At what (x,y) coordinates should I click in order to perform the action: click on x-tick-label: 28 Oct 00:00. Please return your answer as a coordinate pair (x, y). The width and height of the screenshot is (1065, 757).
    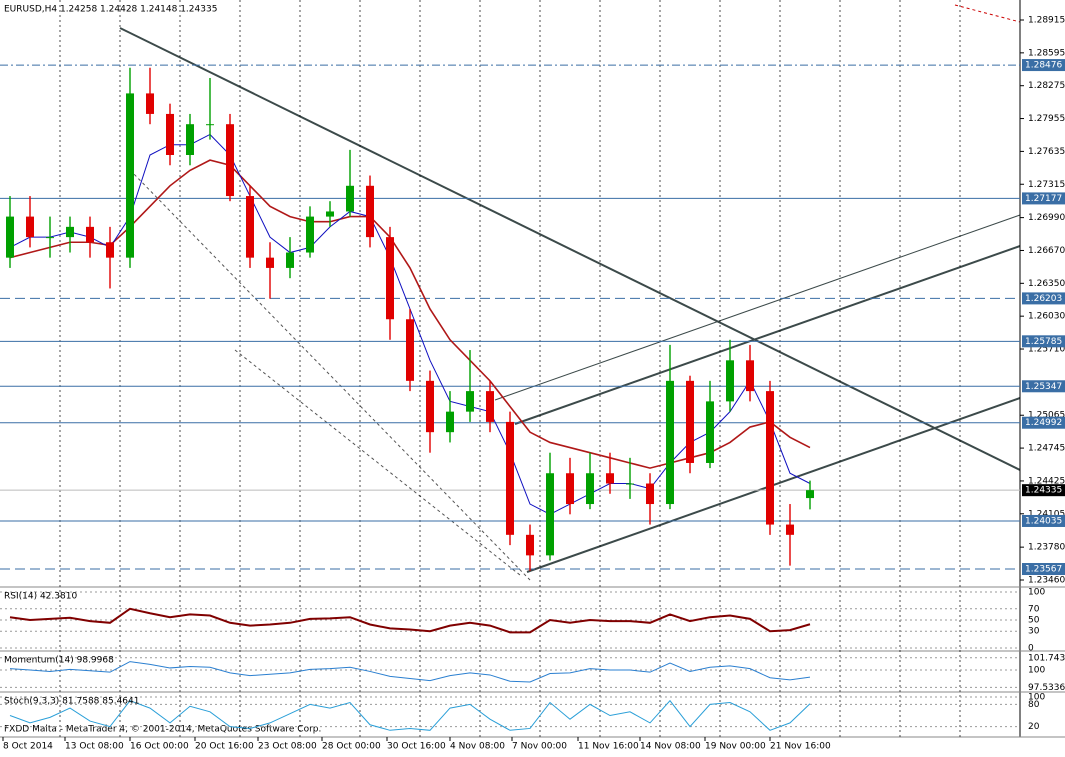
    Looking at the image, I should click on (351, 747).